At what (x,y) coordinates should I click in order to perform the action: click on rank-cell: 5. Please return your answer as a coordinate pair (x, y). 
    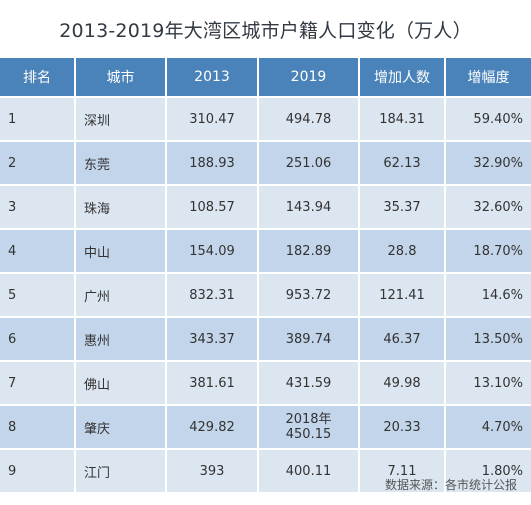
    Looking at the image, I should click on (38, 296).